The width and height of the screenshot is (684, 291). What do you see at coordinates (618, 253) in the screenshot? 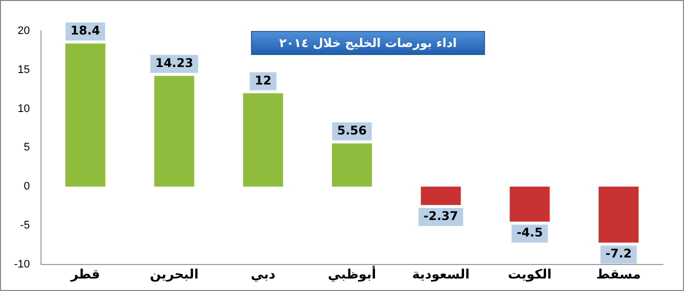
I see `data-label: -7.2` at bounding box center [618, 253].